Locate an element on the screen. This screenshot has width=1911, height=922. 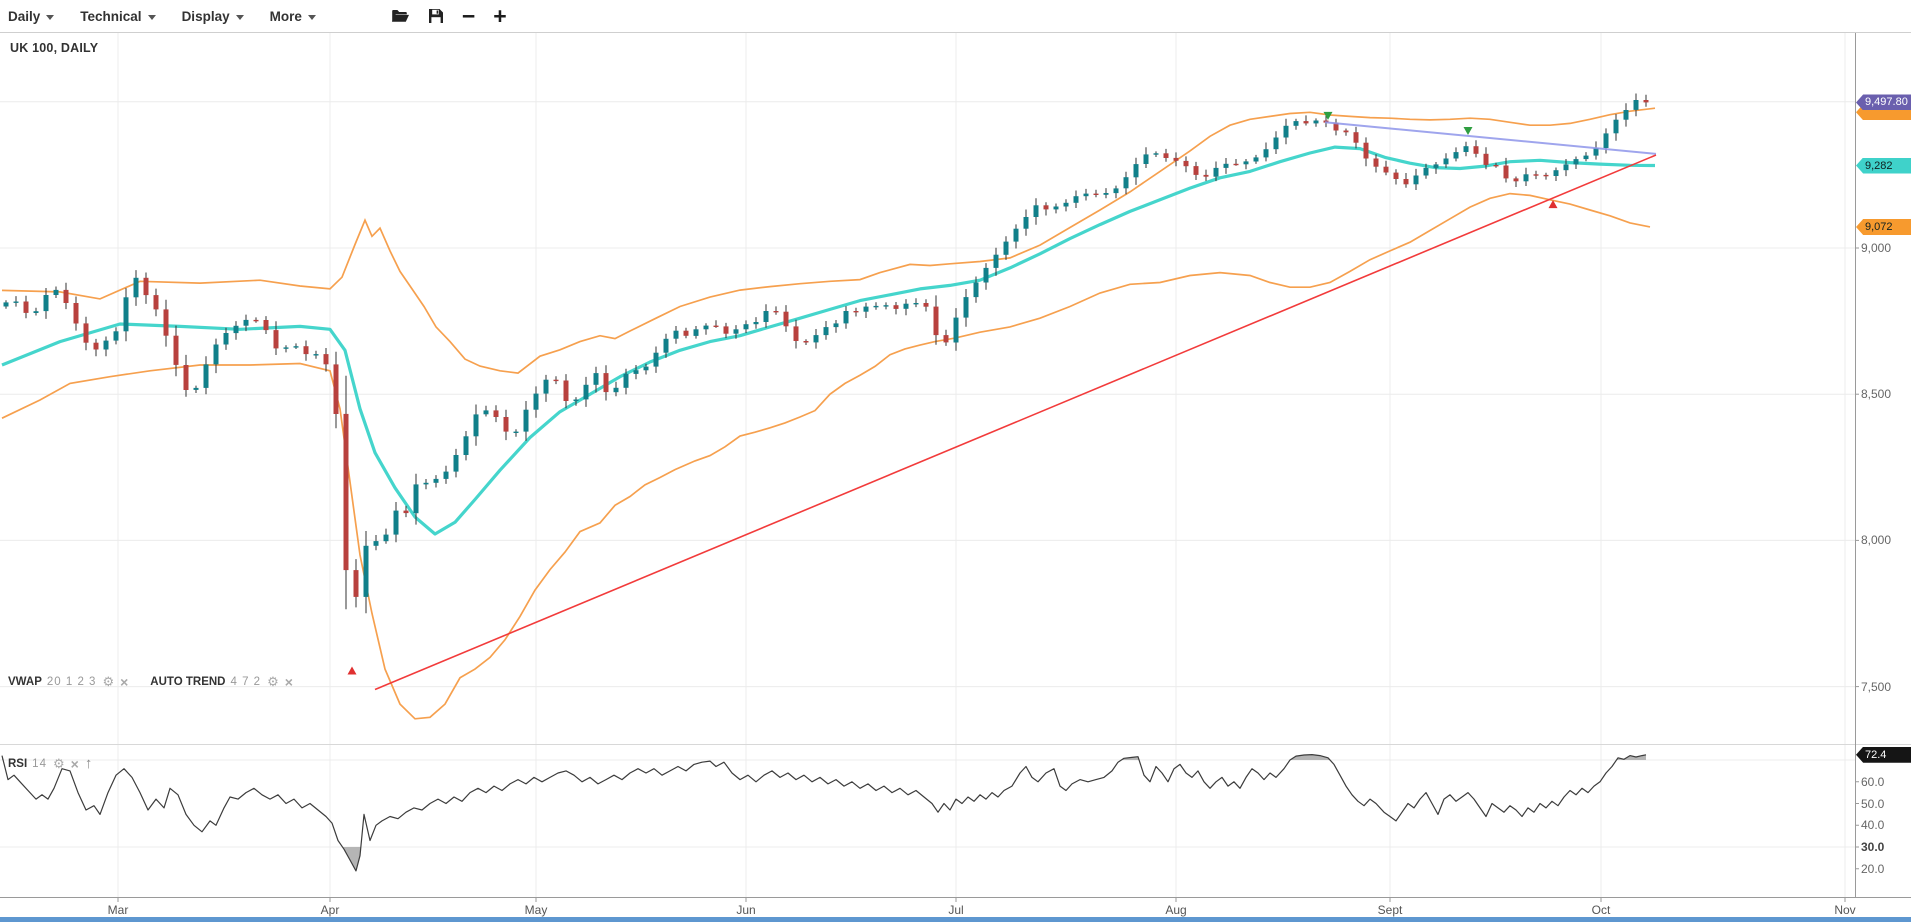
x-axis-label: Jul is located at coordinates (956, 910).